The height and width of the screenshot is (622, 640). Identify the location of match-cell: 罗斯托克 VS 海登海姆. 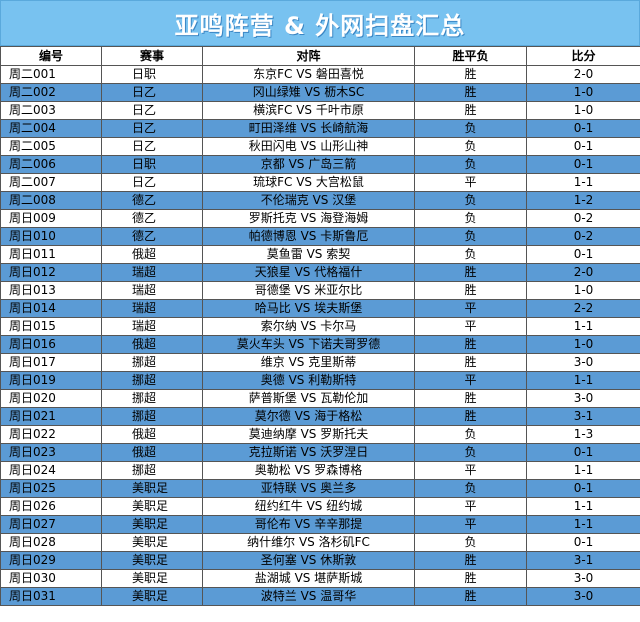
(308, 218).